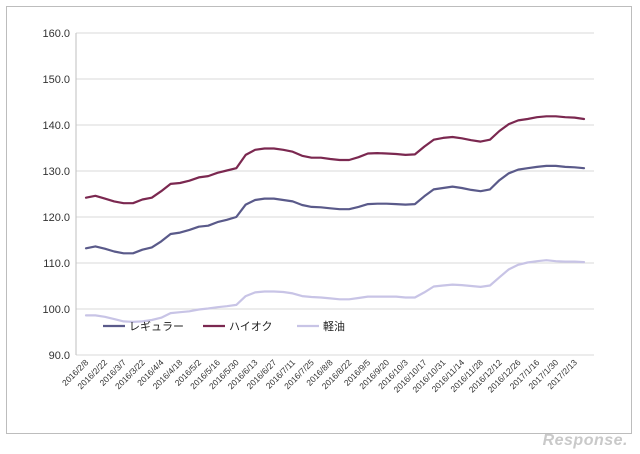 The image size is (640, 454). Describe the element at coordinates (224, 326) in the screenshot. I see `legend: レギュラー ハイオク 軽油` at that location.